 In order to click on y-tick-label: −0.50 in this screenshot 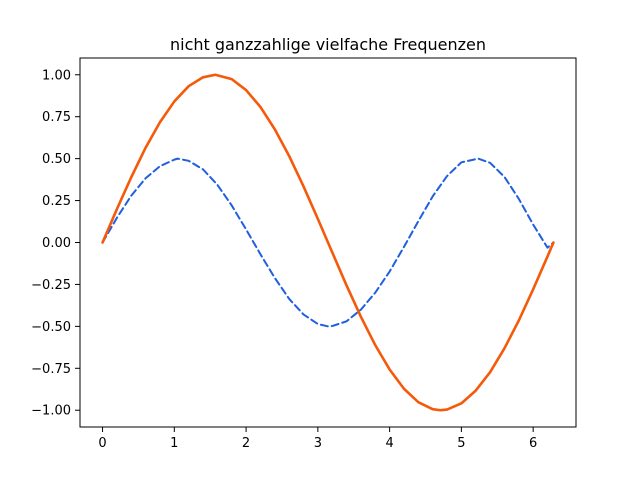, I will do `click(51, 327)`.